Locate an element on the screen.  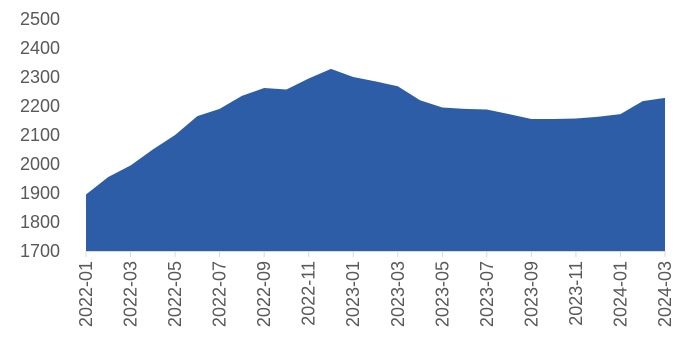
x-tick-label: 2022-11 is located at coordinates (309, 293).